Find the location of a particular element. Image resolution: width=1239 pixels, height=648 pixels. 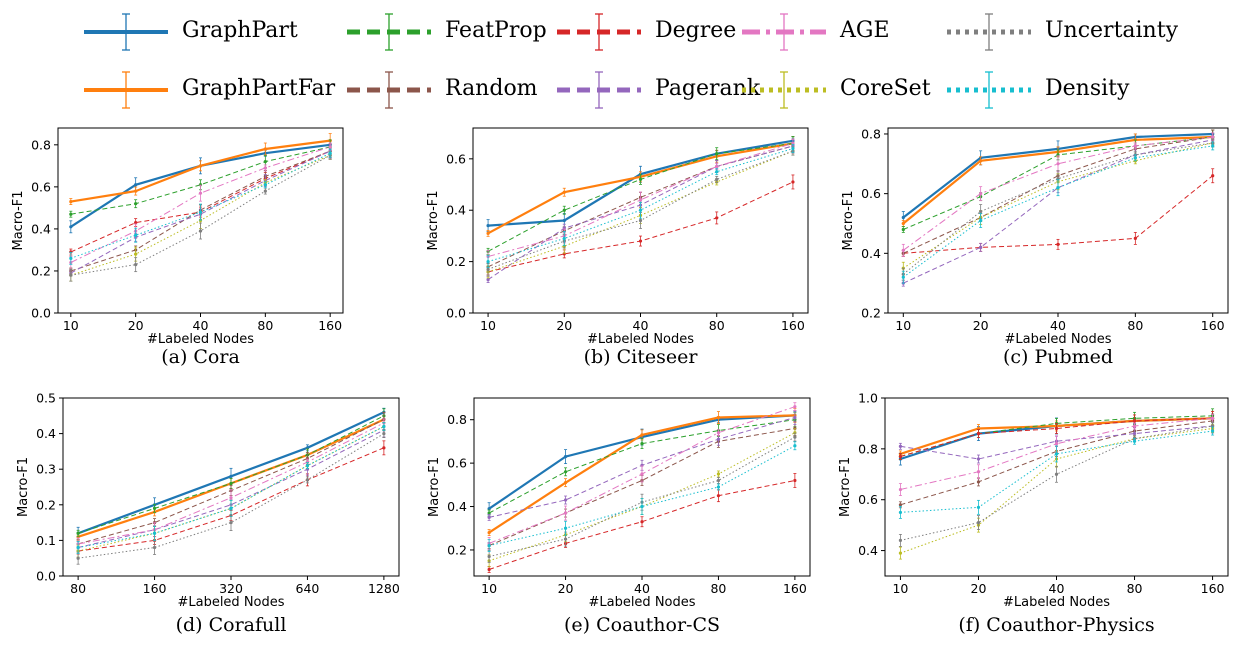

series-line-age is located at coordinates (200, 204).